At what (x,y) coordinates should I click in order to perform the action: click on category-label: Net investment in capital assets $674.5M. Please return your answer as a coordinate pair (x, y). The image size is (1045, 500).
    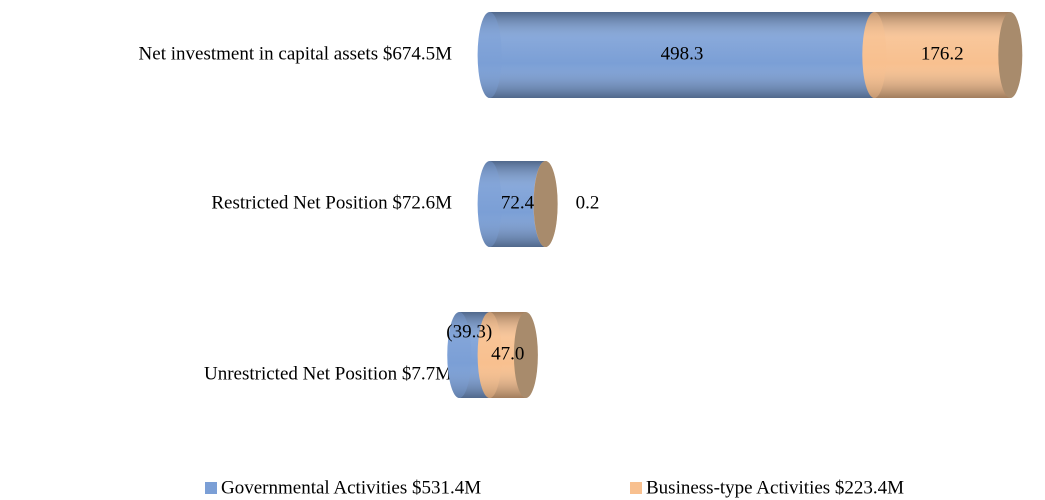
    Looking at the image, I should click on (296, 53).